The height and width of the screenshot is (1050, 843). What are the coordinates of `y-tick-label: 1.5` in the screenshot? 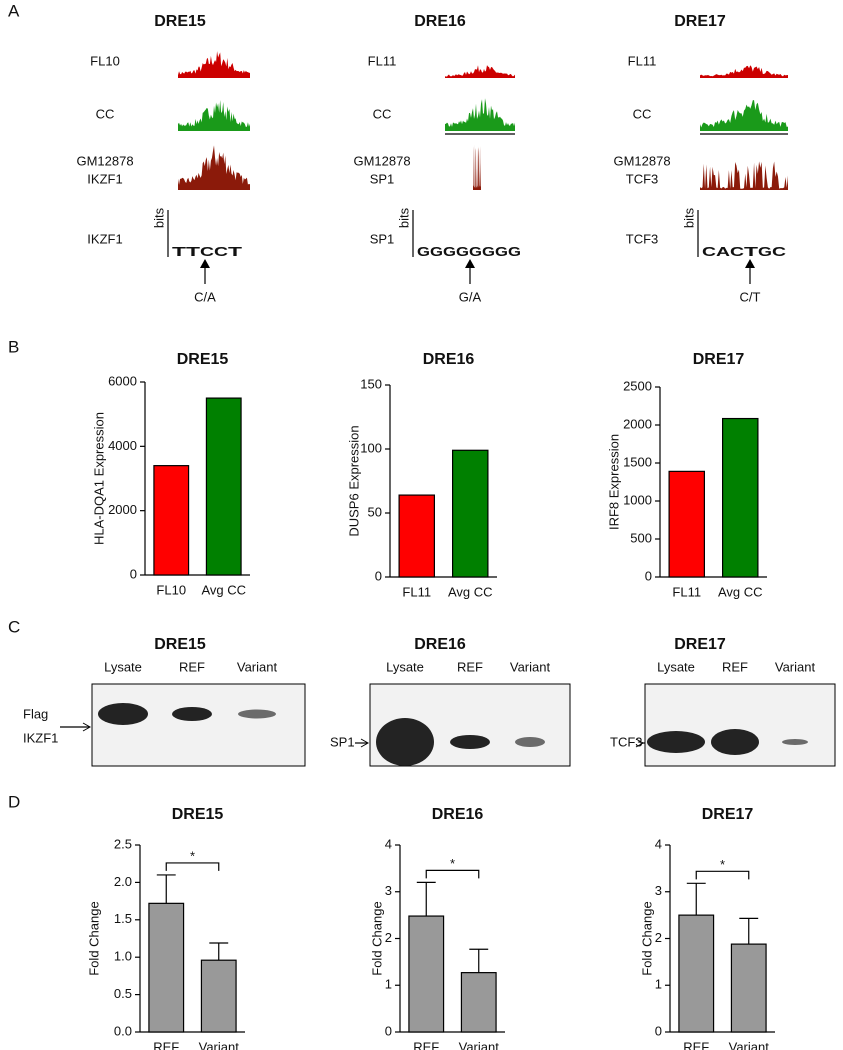 It's located at (123, 918).